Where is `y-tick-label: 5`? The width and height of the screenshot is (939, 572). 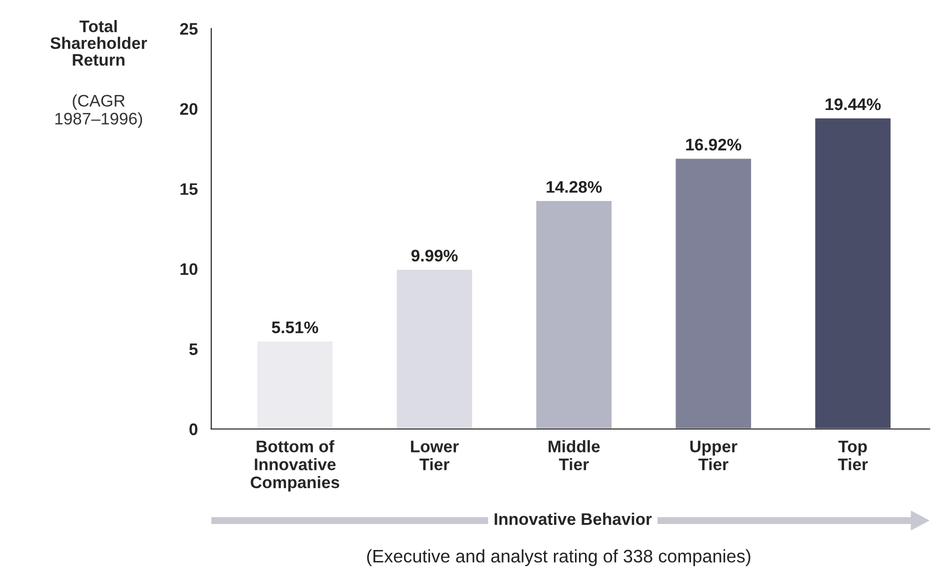 y-tick-label: 5 is located at coordinates (193, 349).